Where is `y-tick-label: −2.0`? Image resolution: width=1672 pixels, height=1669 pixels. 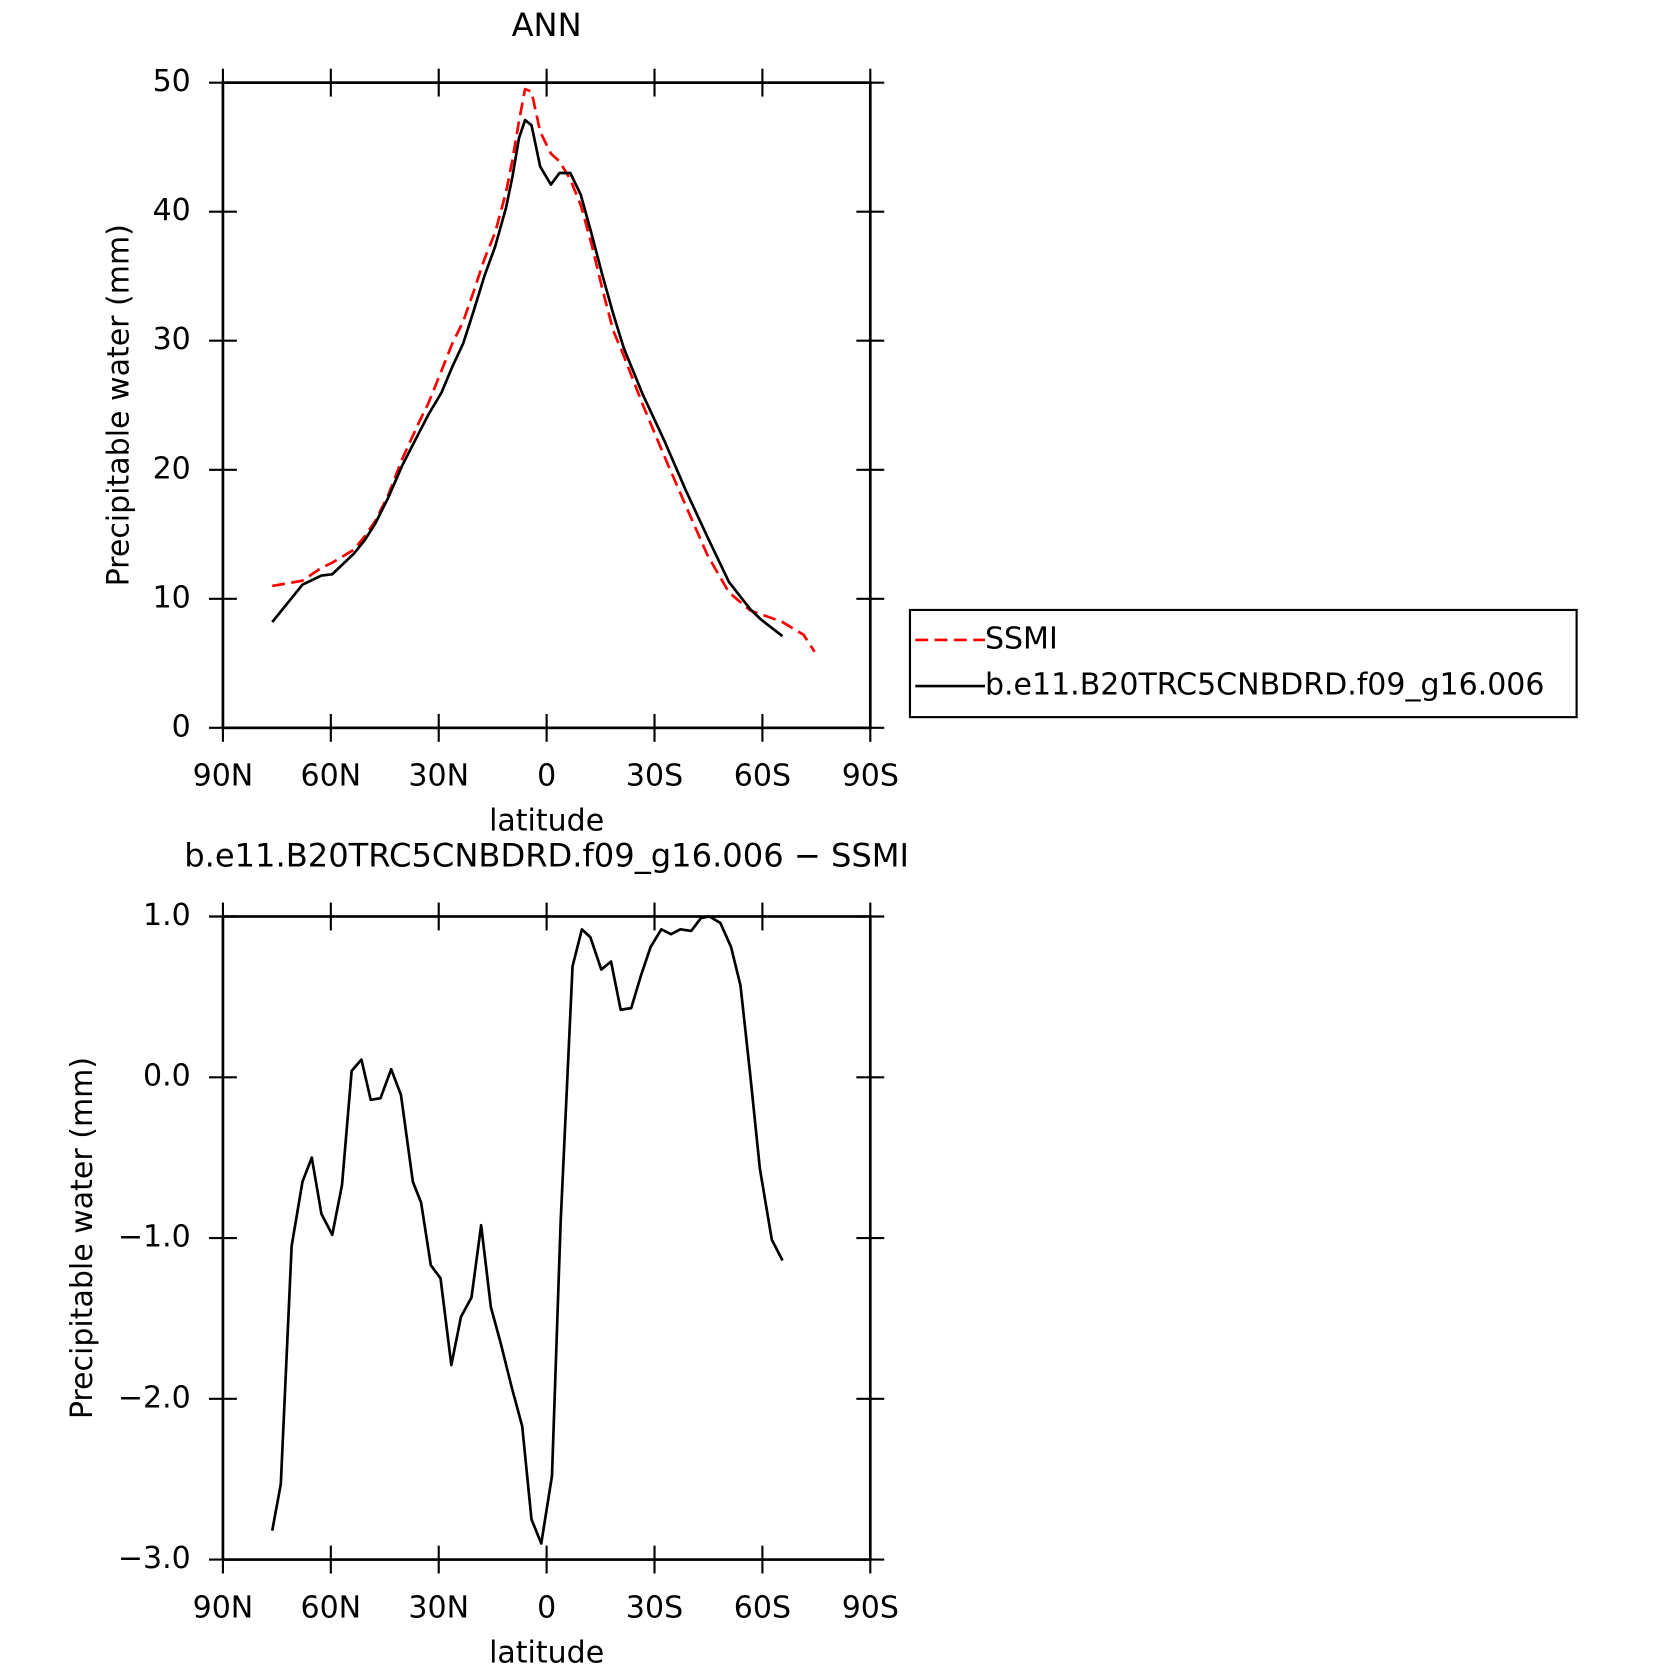 y-tick-label: −2.0 is located at coordinates (154, 1397).